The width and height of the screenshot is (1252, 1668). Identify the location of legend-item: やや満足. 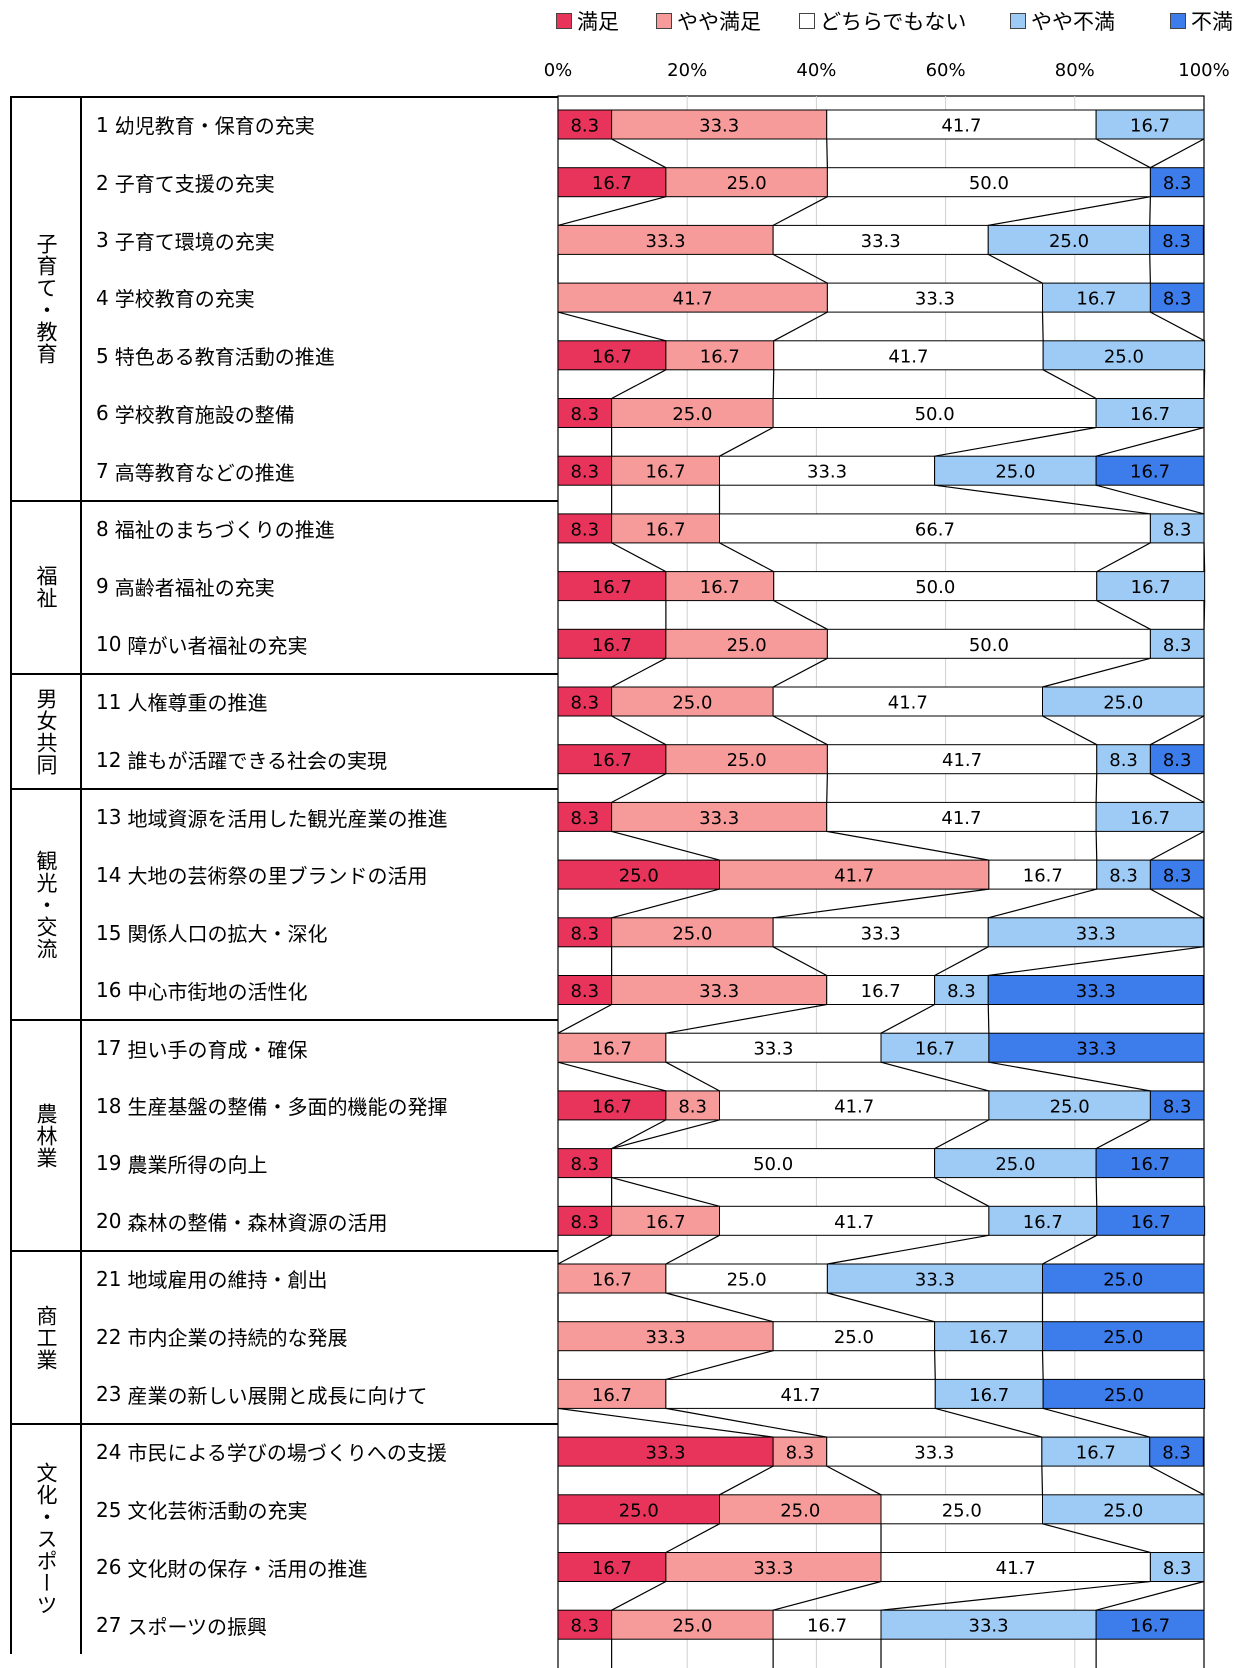
(708, 21).